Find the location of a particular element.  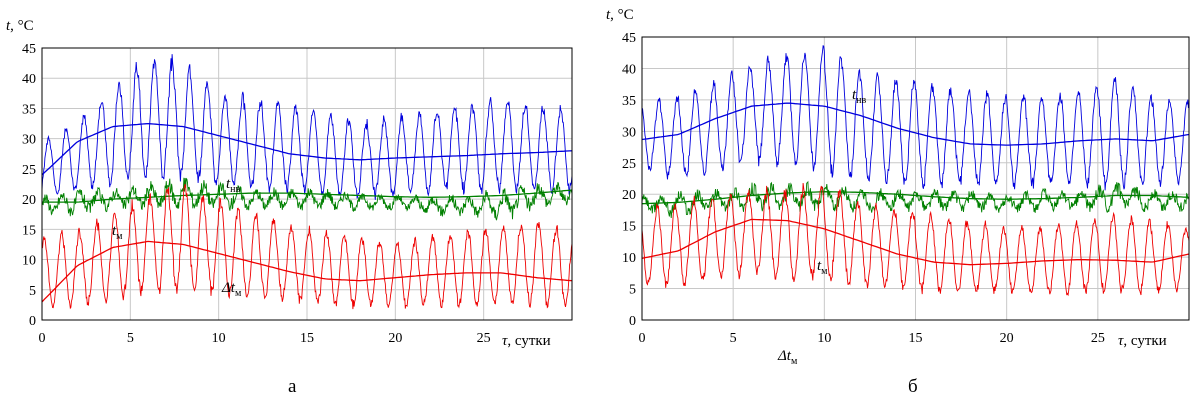

panel-caption: а is located at coordinates (292, 386).